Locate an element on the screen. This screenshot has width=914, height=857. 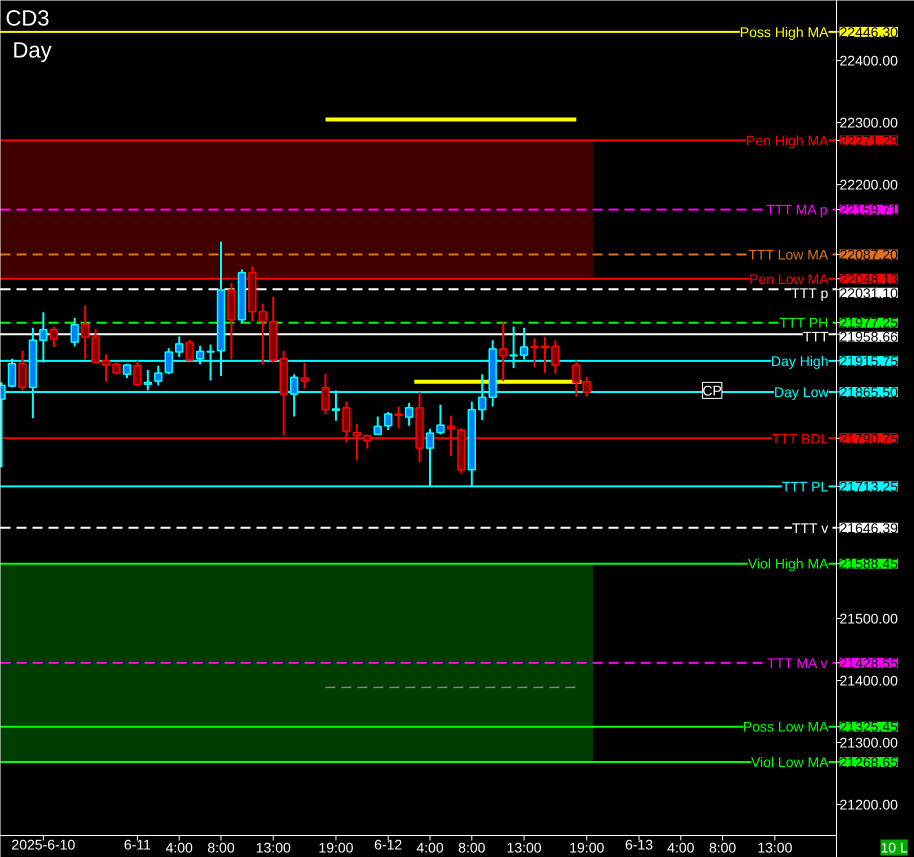
ref-line-label: Day Low is located at coordinates (802, 392).